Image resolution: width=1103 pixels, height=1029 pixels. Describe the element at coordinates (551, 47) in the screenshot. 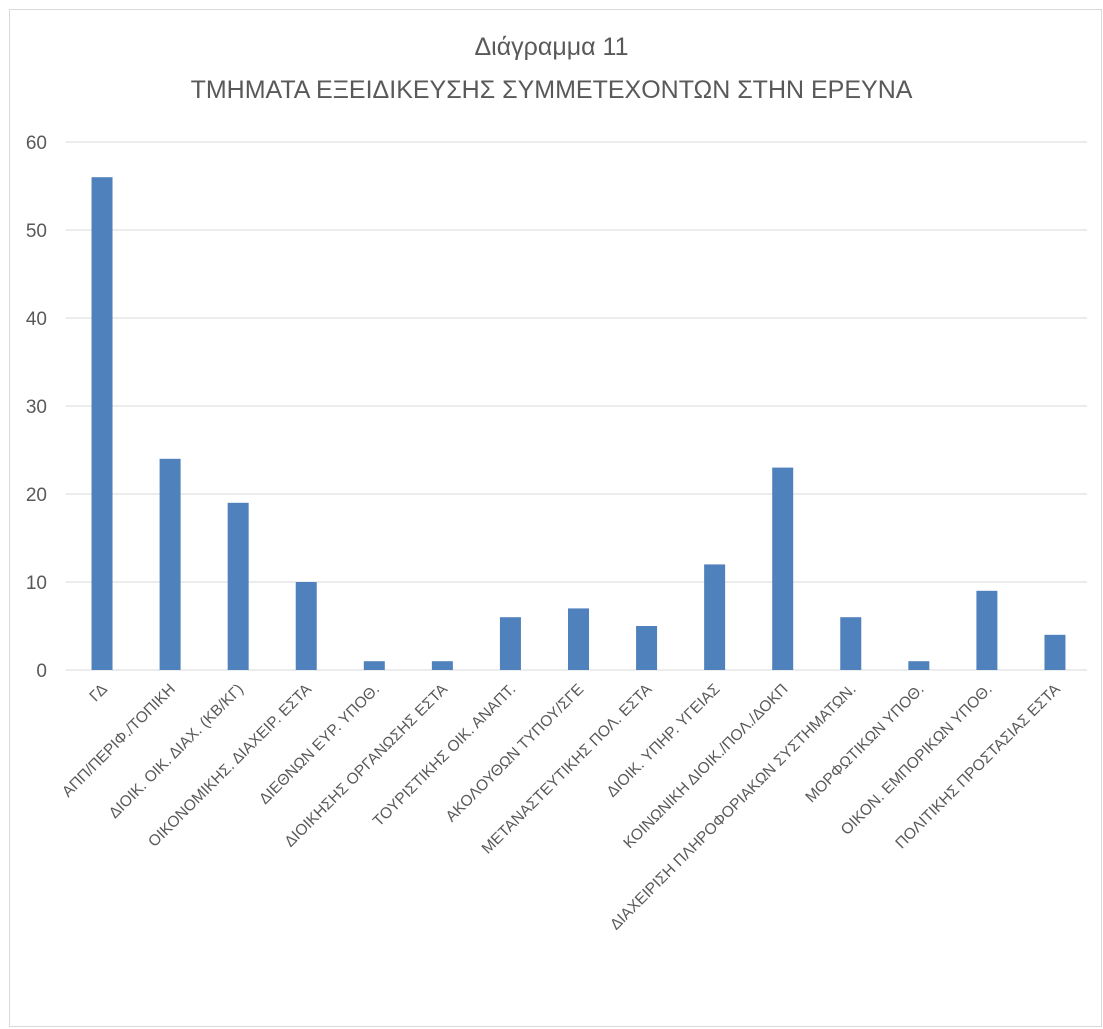

I see `chart-title: Διάγραμμα 11` at that location.